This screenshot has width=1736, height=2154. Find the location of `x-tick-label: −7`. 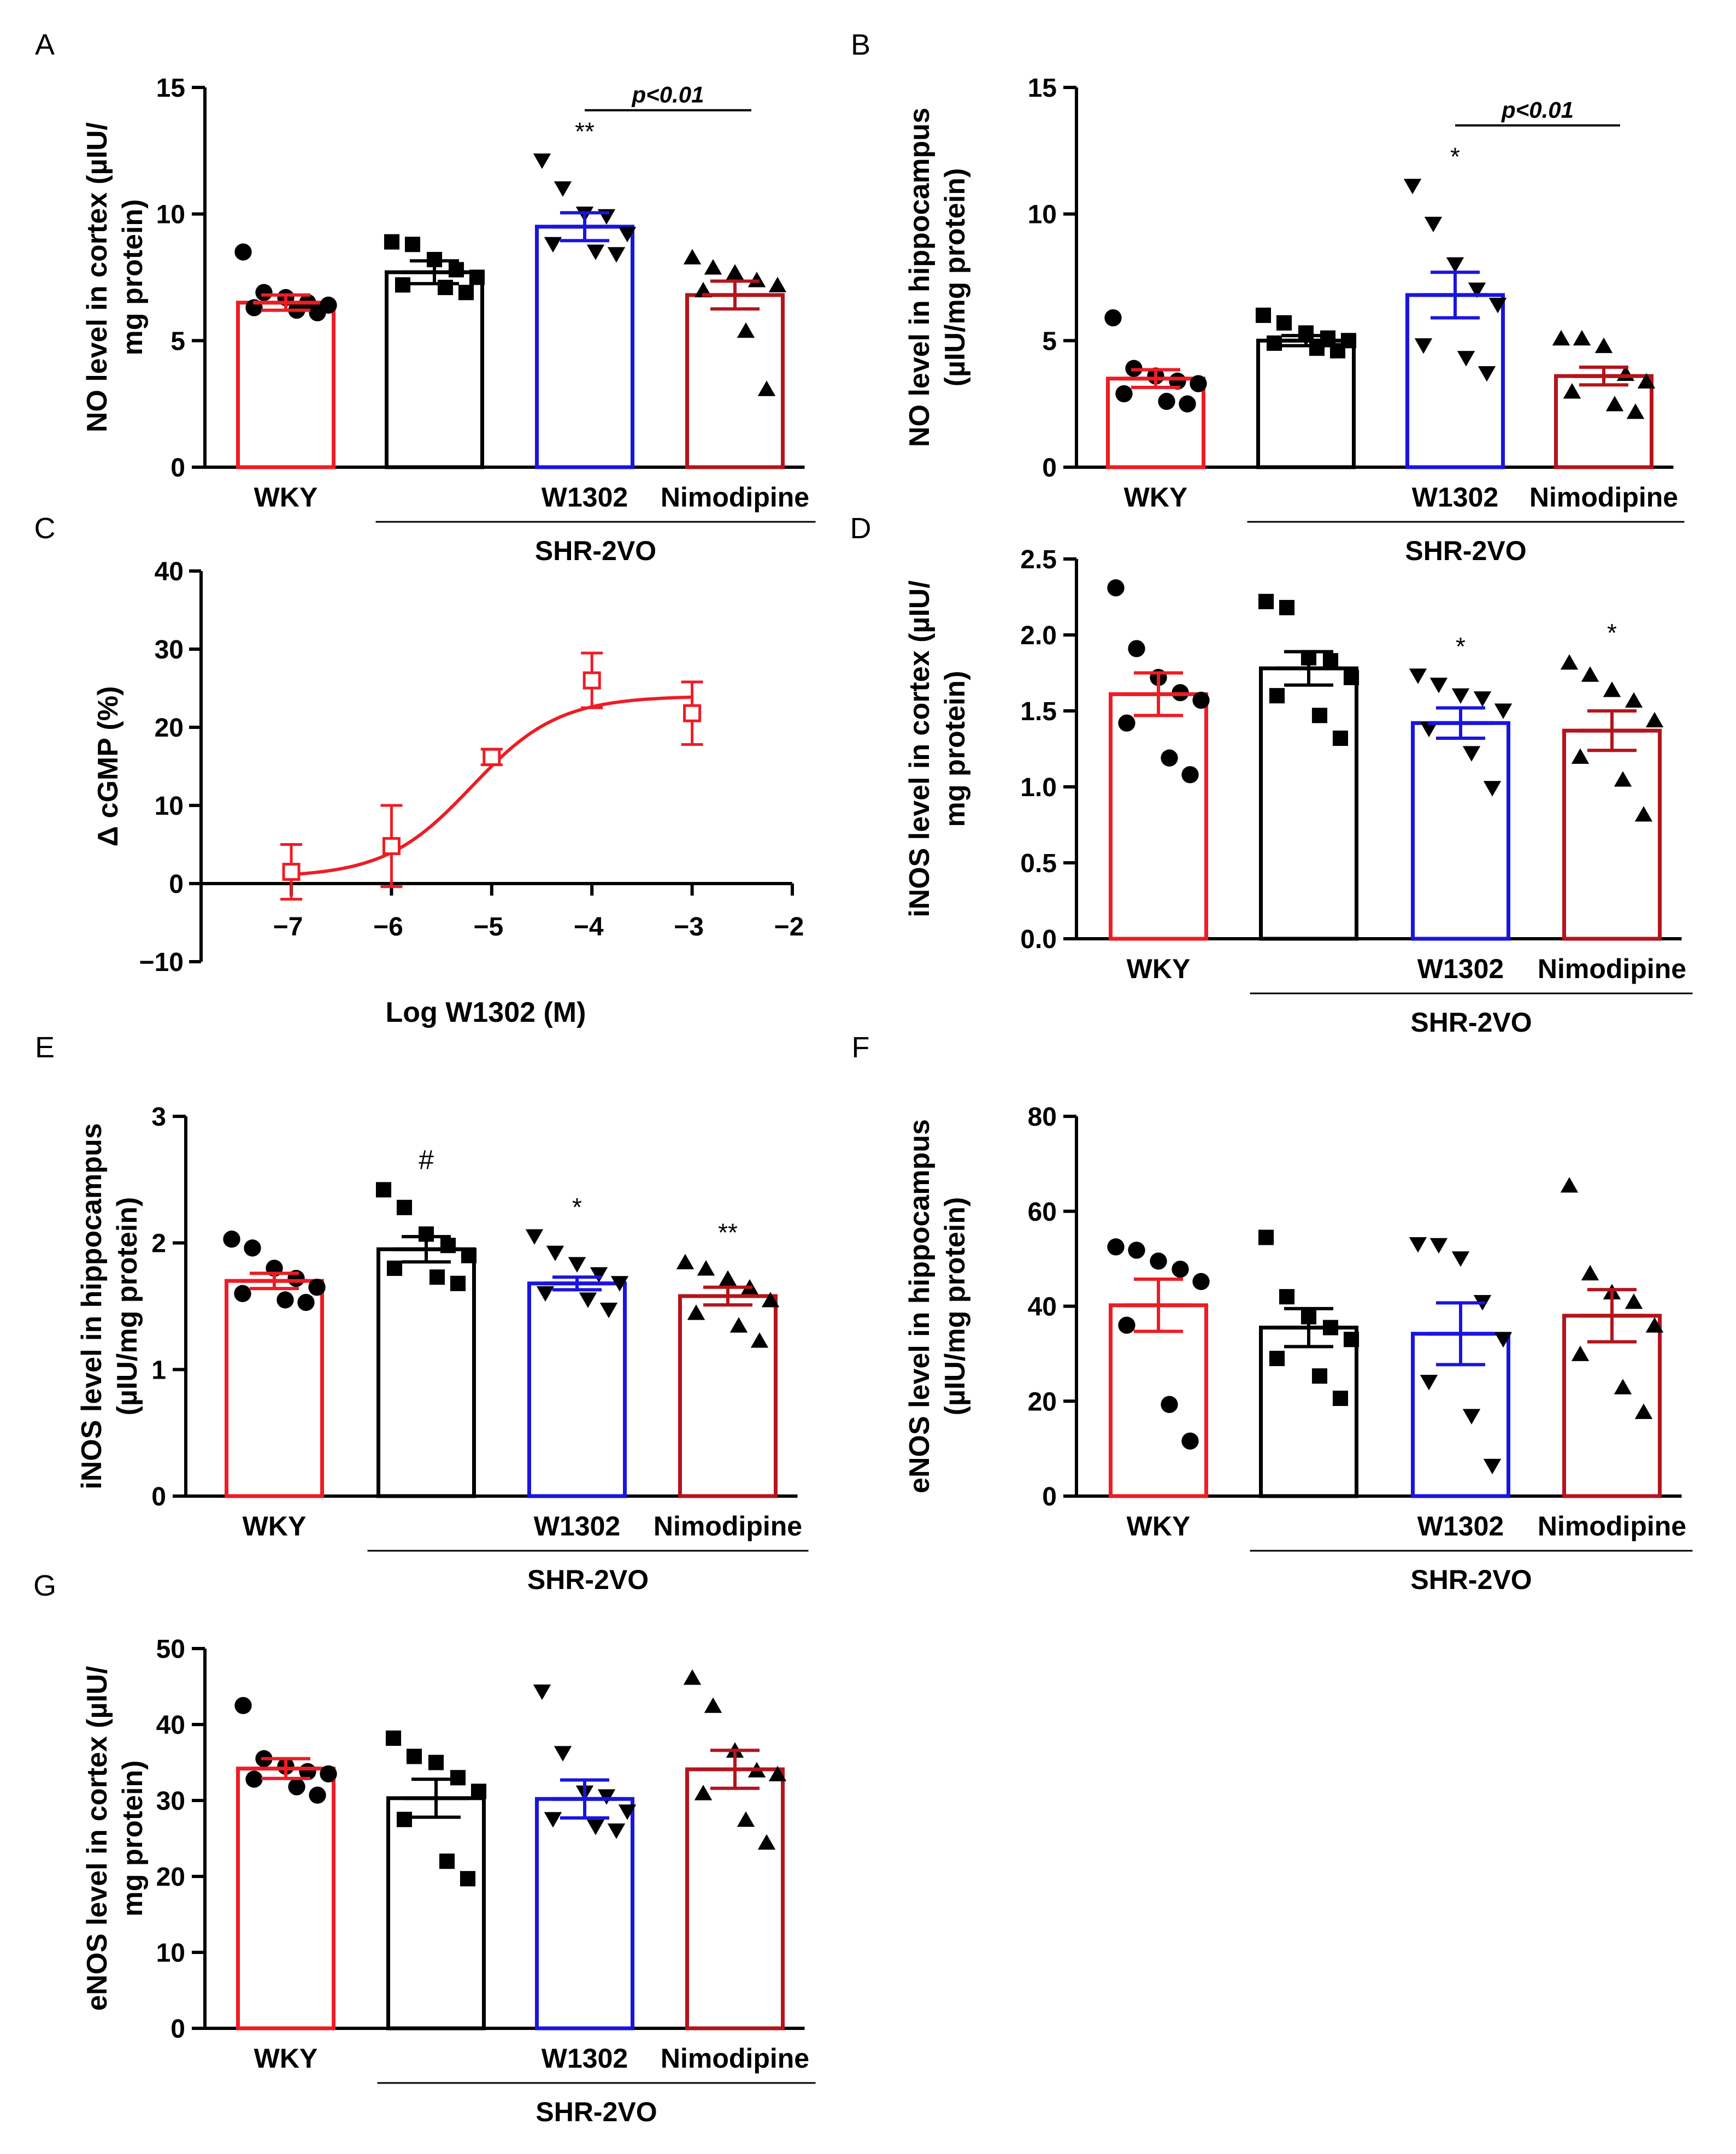

x-tick-label: −7 is located at coordinates (288, 927).